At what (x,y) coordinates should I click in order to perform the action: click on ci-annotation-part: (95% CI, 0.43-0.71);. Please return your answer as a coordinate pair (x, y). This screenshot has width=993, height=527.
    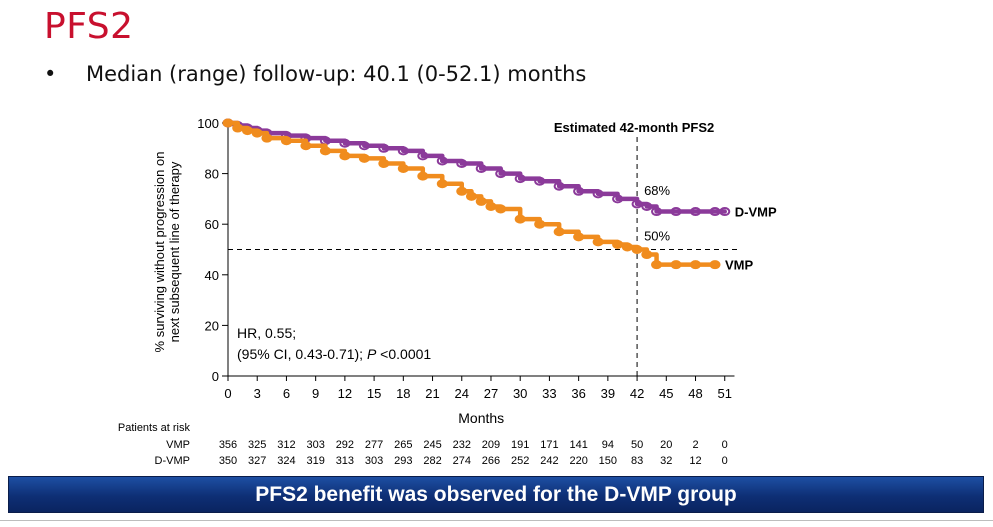
    Looking at the image, I should click on (302, 354).